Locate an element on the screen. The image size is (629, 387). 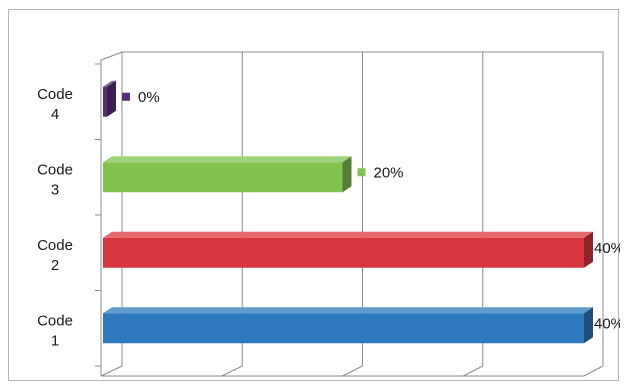
category-label-line: 3 is located at coordinates (55, 189).